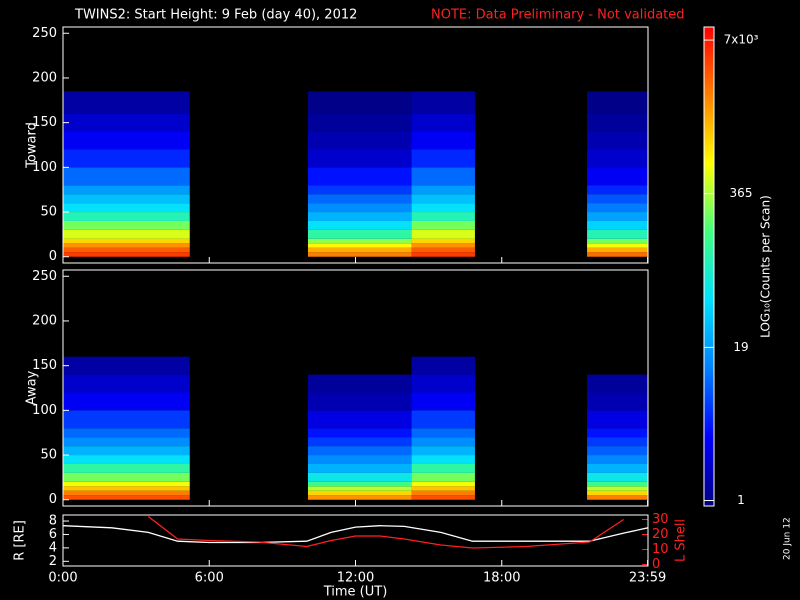 The image size is (800, 600). What do you see at coordinates (681, 540) in the screenshot?
I see `y2-axis-label: L Shell` at bounding box center [681, 540].